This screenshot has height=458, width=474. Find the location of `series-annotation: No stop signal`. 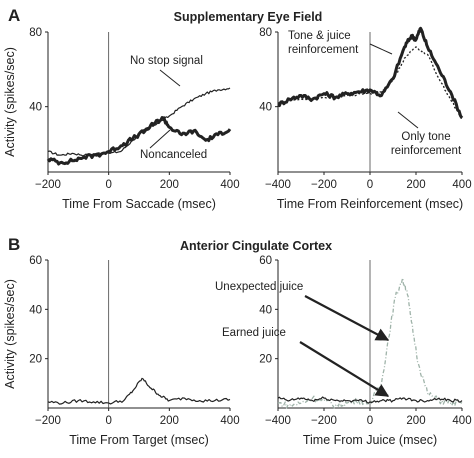

series-annotation: No stop signal is located at coordinates (166, 61).